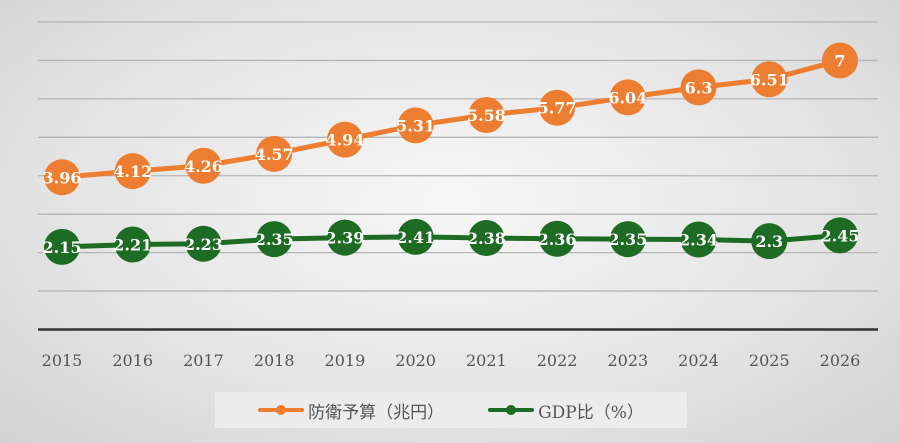 The height and width of the screenshot is (443, 900). Describe the element at coordinates (591, 412) in the screenshot. I see `legend-label: GDP比（%）` at that location.